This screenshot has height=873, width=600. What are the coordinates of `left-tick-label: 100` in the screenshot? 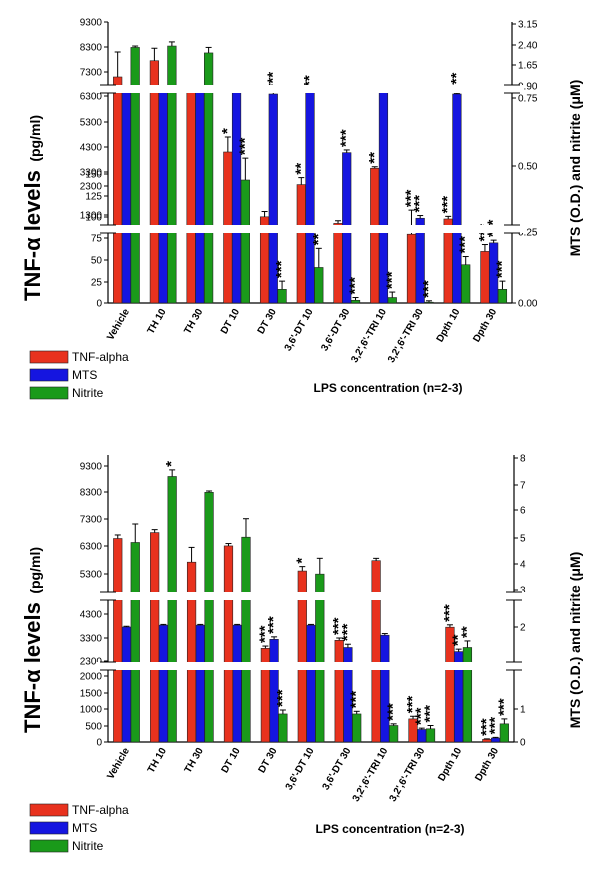 It's located at (93, 218).